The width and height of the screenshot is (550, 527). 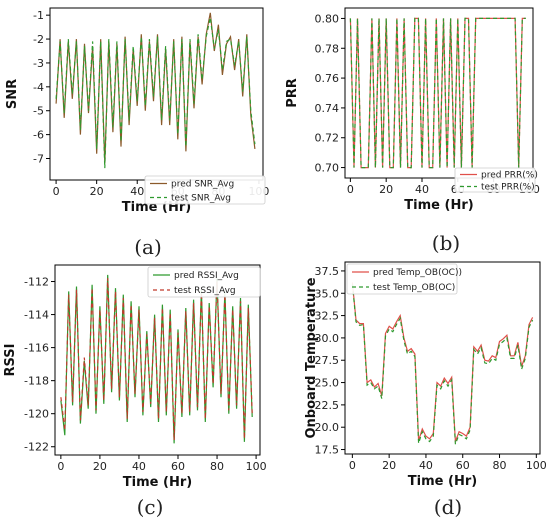 I want to click on panel-d-caption: (d), so click(x=448, y=507).